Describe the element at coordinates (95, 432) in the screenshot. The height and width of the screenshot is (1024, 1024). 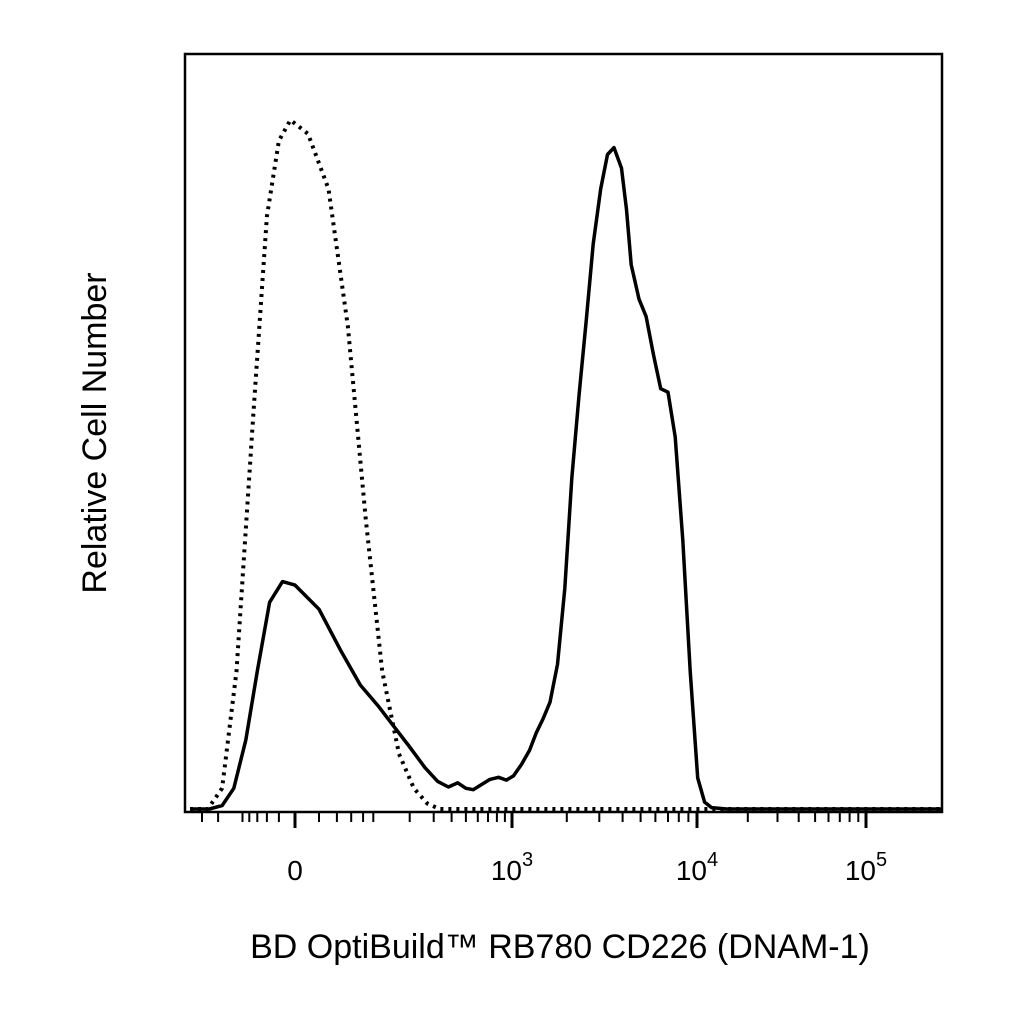
I see `y-axis-label: Relative Cell Number` at that location.